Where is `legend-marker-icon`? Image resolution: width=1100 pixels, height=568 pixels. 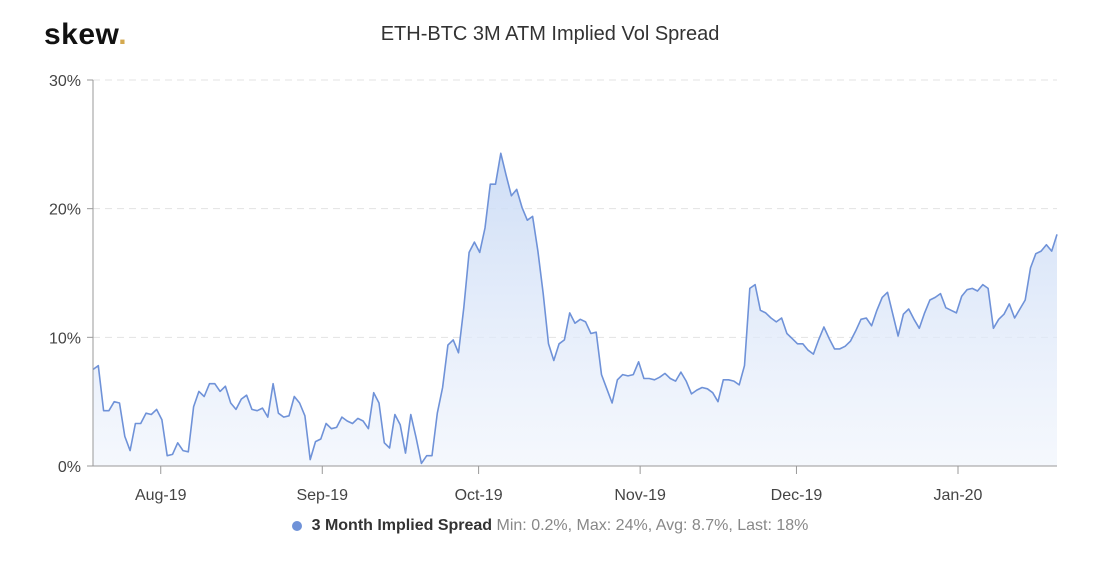 legend-marker-icon is located at coordinates (296, 525).